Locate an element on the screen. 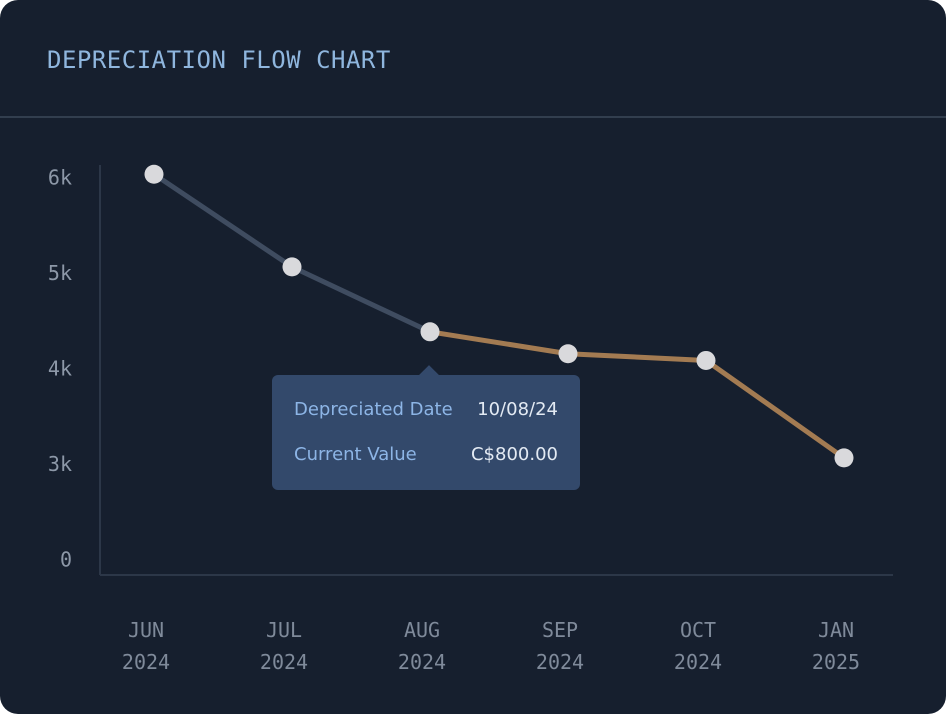 The image size is (946, 714). line-past is located at coordinates (292, 253).